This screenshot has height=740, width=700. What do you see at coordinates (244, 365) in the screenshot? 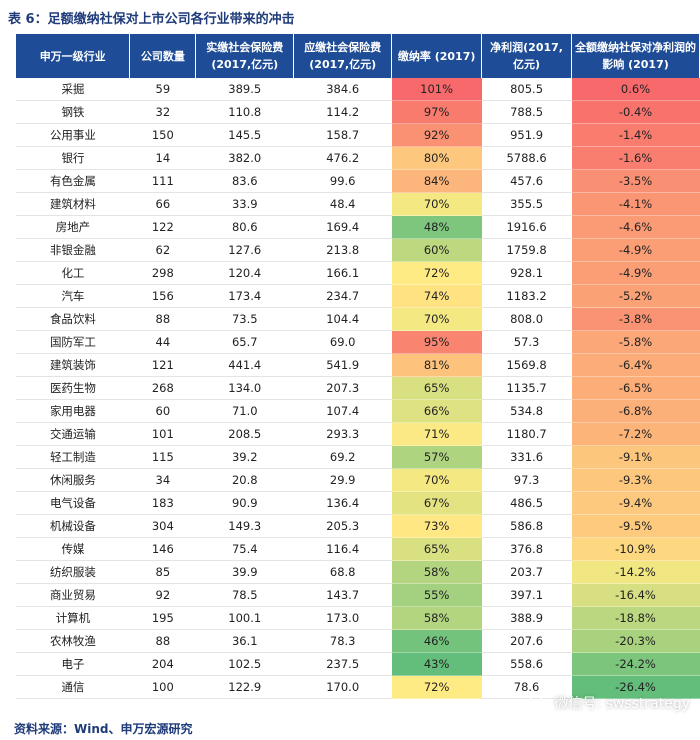
I see `cell-paid: 441.4` at bounding box center [244, 365].